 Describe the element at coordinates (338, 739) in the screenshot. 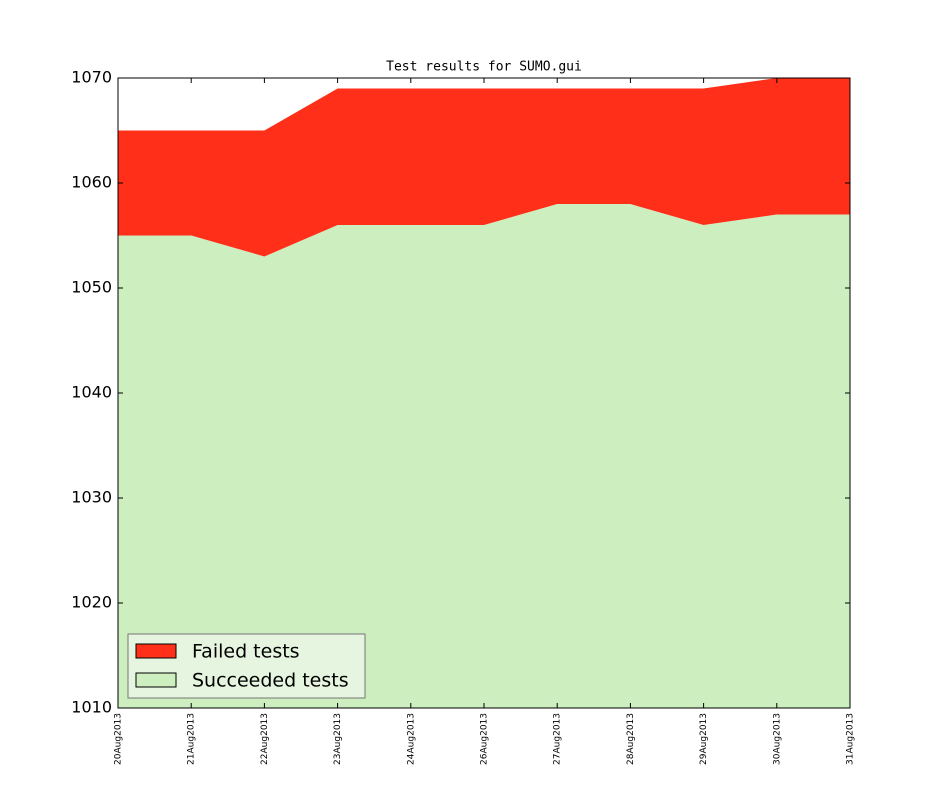

I see `x-tick-label: 23Aug2013` at that location.